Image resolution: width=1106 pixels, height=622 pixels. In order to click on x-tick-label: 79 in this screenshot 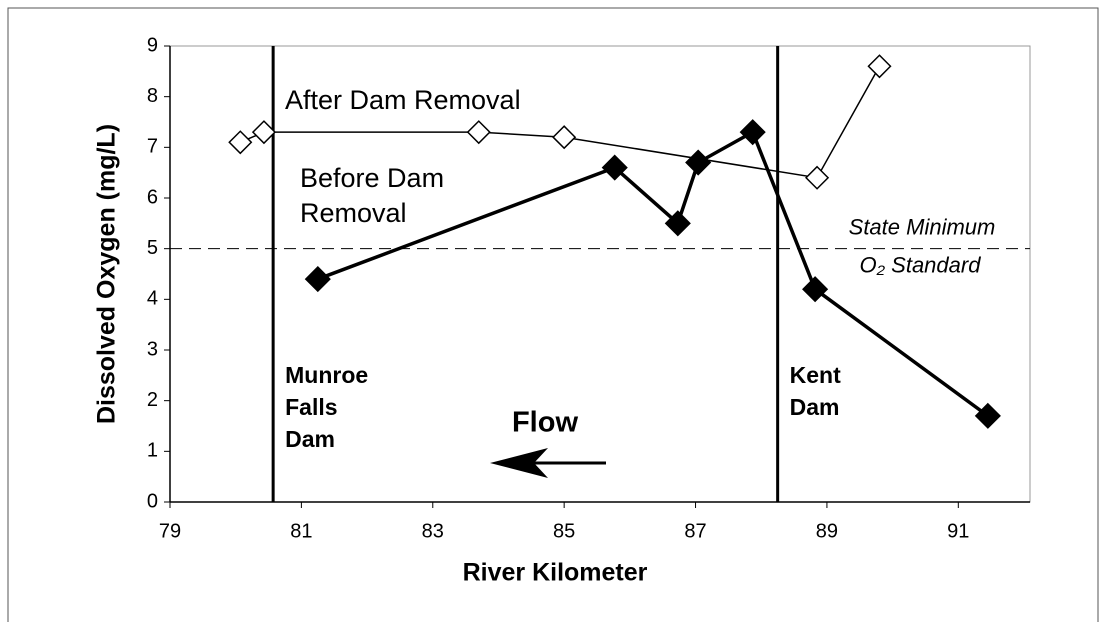, I will do `click(170, 531)`.